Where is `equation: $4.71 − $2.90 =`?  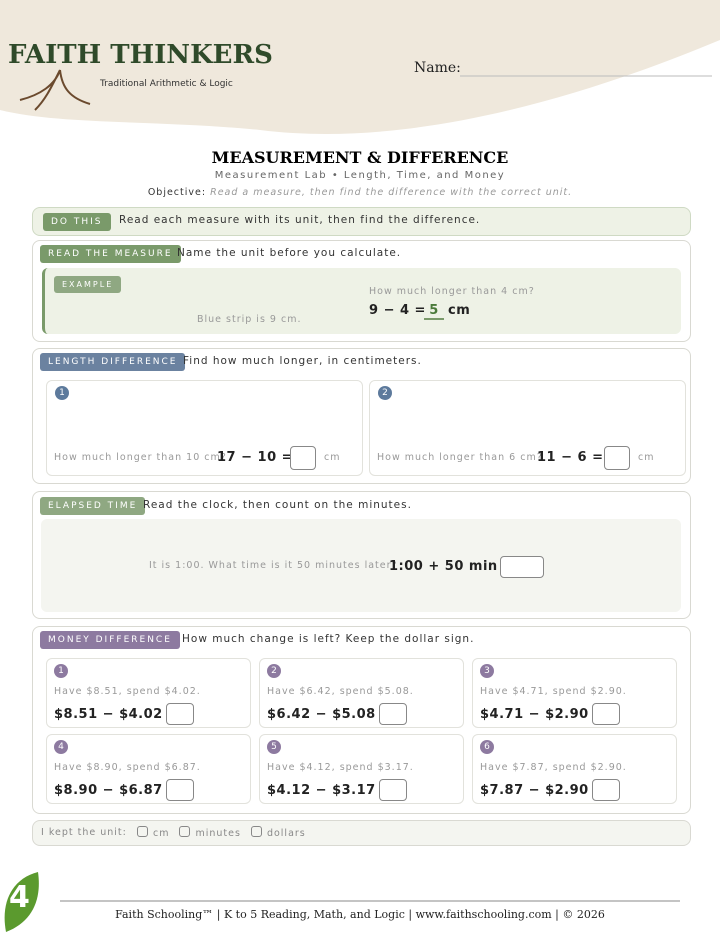 equation: $4.71 − $2.90 = is located at coordinates (543, 714).